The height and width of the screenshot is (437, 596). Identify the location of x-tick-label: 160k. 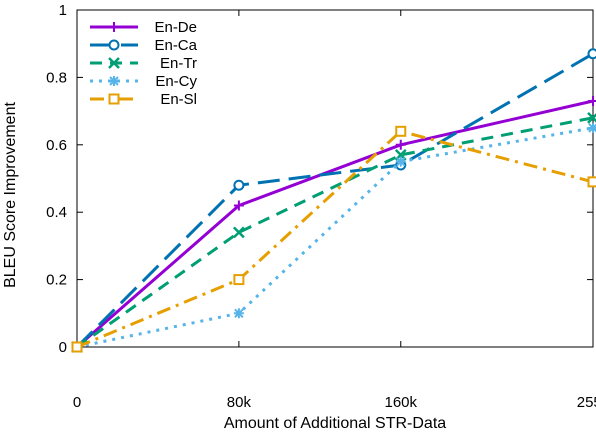
(400, 402).